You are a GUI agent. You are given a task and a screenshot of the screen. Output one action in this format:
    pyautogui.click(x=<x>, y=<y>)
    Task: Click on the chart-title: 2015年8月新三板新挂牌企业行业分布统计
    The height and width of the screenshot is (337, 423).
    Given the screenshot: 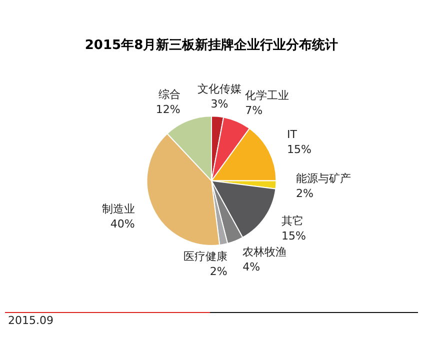 What is the action you would take?
    pyautogui.click(x=211, y=45)
    